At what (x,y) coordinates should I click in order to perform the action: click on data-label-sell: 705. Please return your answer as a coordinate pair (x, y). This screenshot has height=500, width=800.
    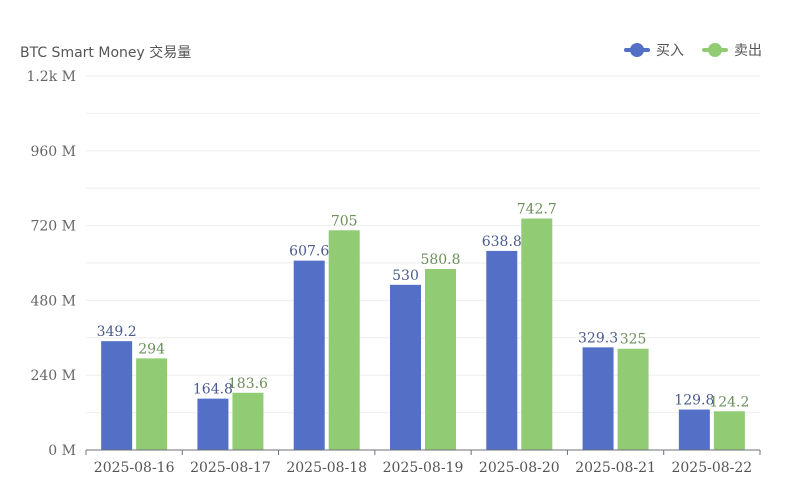
    Looking at the image, I should click on (344, 221).